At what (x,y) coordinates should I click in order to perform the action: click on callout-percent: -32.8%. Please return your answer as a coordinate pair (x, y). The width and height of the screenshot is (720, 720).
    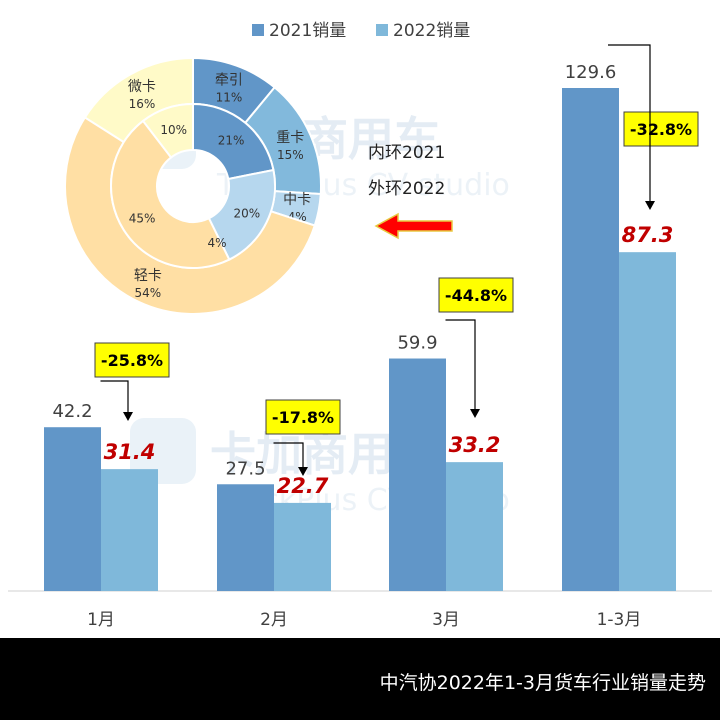
    Looking at the image, I should click on (661, 129).